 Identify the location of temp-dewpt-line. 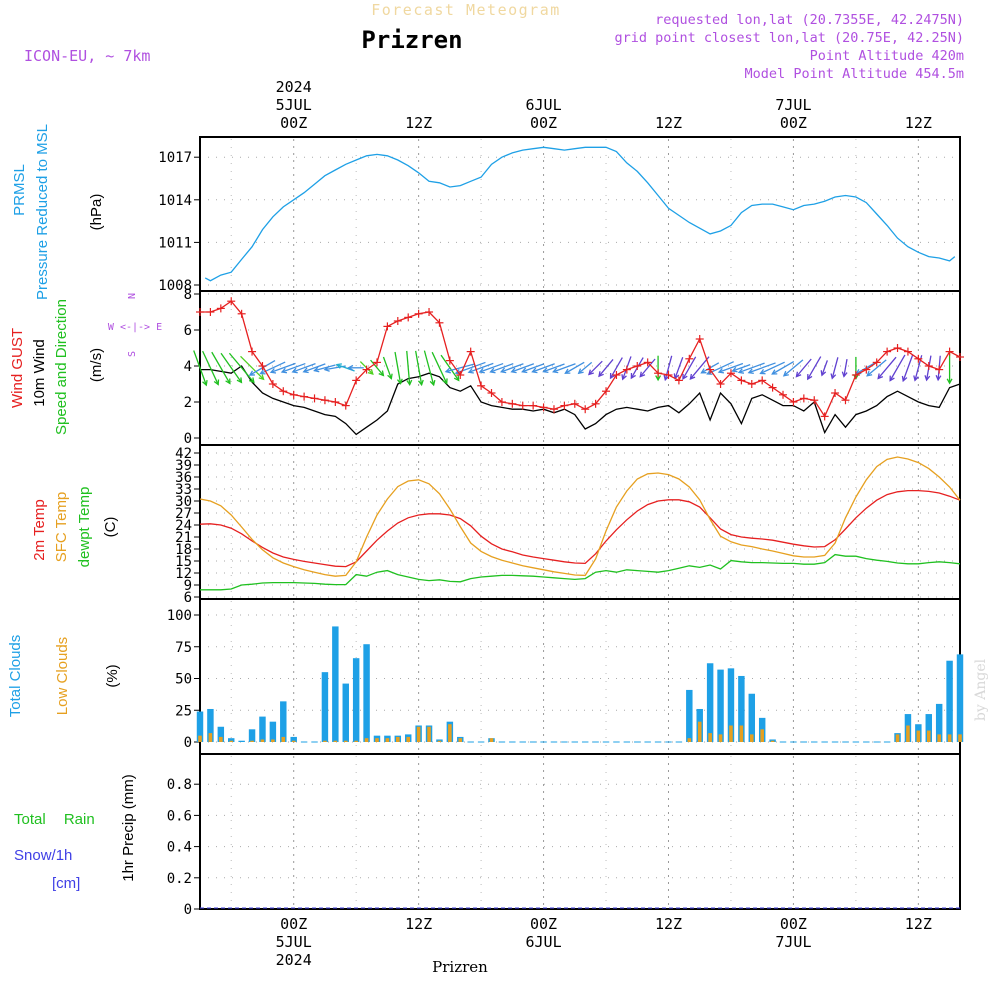
(580, 572).